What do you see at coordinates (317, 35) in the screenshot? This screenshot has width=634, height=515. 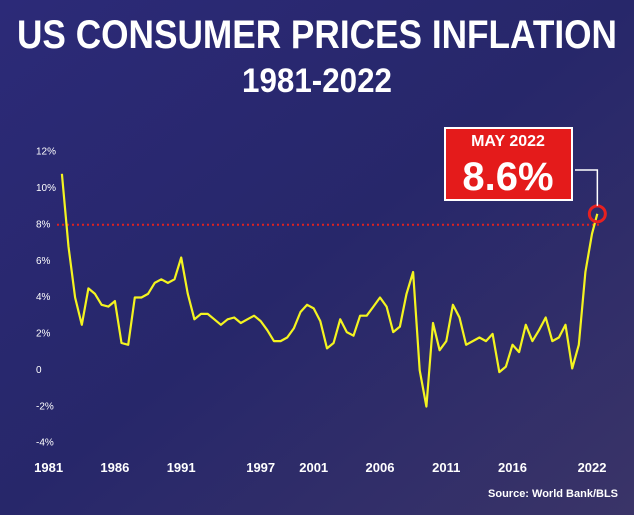 I see `chart-title: US CONSUMER PRICES INFLATION` at bounding box center [317, 35].